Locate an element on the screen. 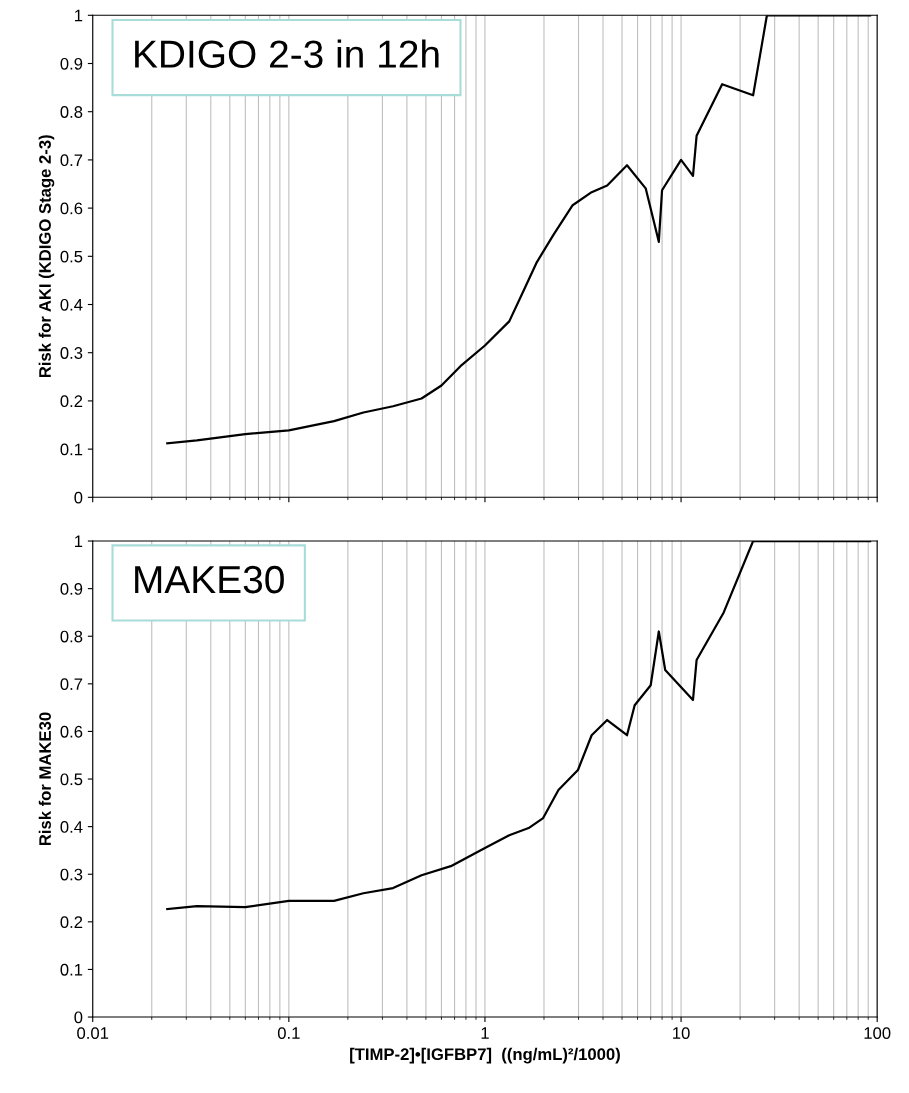 This screenshot has height=1093, width=909. y-axis-title: Risk for AKI (KDIGO Stage 2-3) is located at coordinates (46, 256).